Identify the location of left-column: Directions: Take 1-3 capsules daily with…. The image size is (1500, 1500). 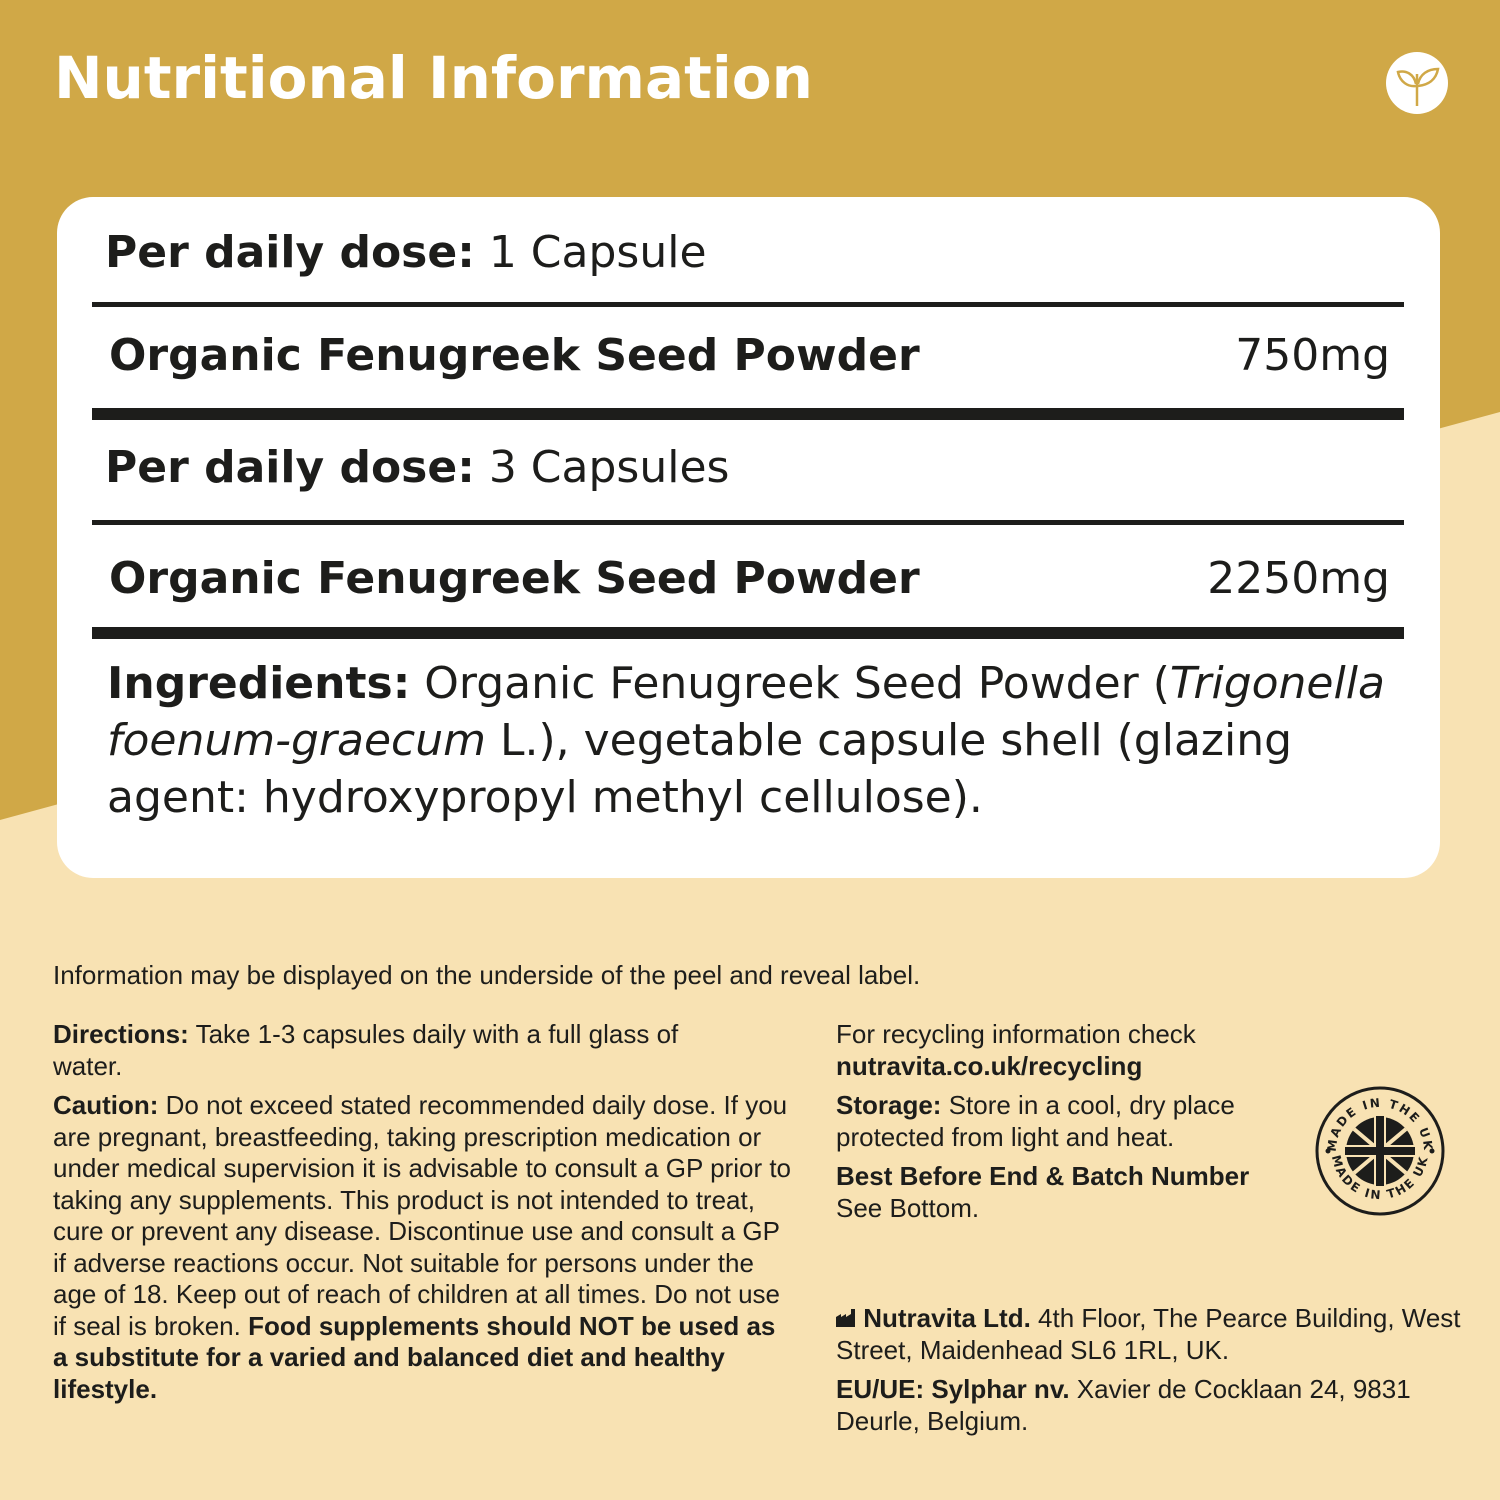
(423, 1212).